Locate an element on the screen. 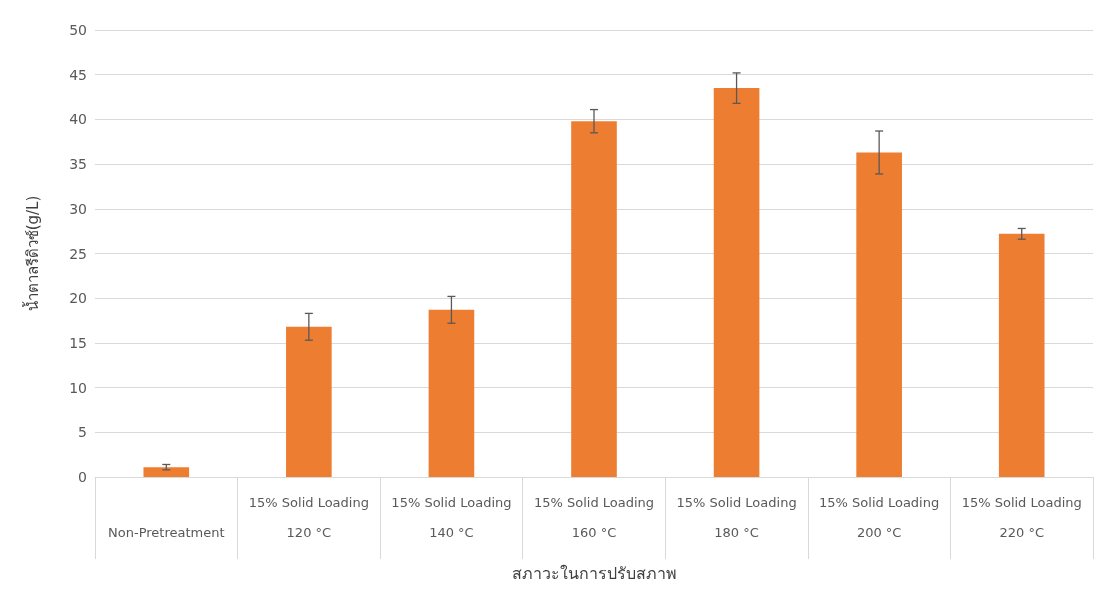  y-tick-label: 5 is located at coordinates (82, 432).